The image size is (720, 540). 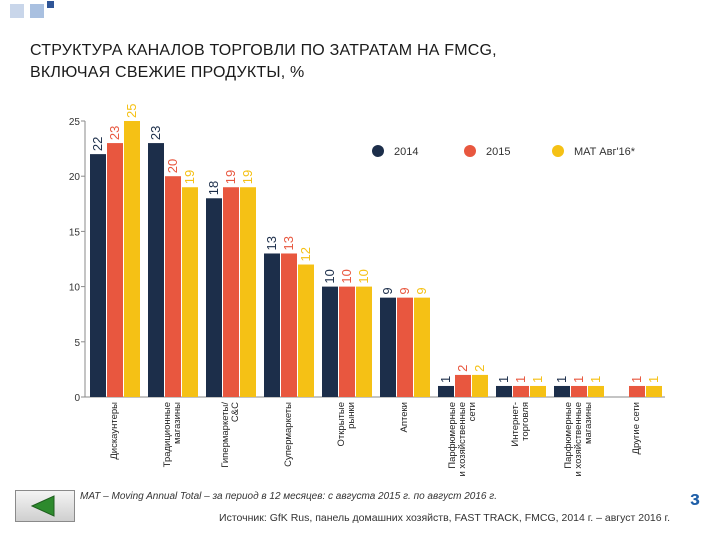 What do you see at coordinates (225, 435) in the screenshot?
I see `x-tick-label: Гипермаркеты/` at bounding box center [225, 435].